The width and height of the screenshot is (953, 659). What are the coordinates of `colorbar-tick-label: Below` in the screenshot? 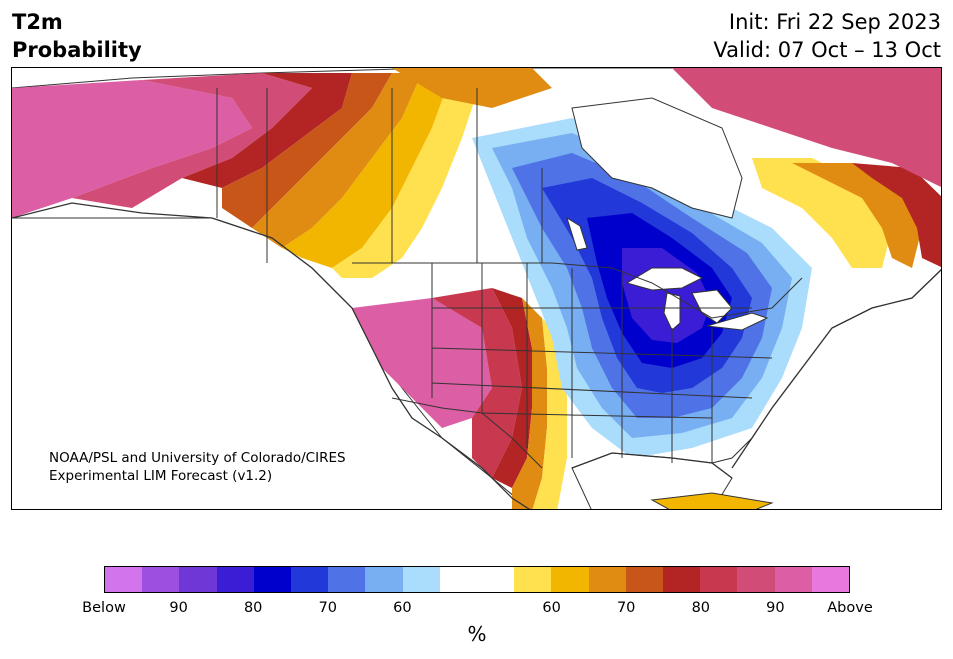 It's located at (104, 608).